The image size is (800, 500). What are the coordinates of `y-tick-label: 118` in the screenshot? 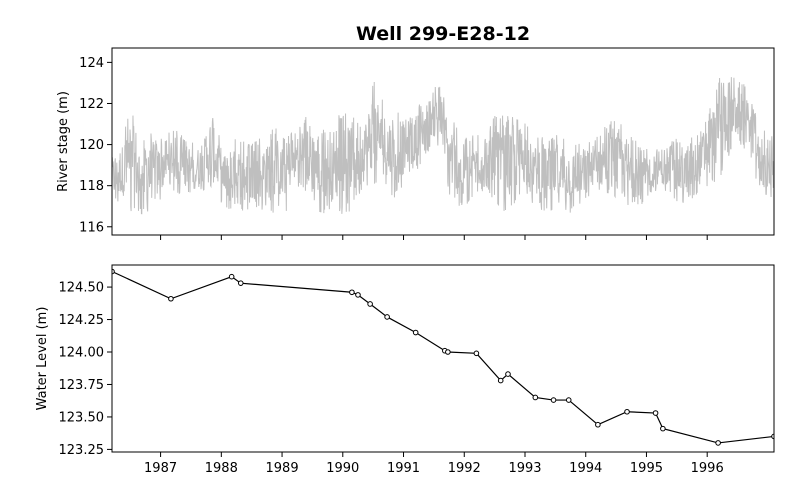 It's located at (91, 186).